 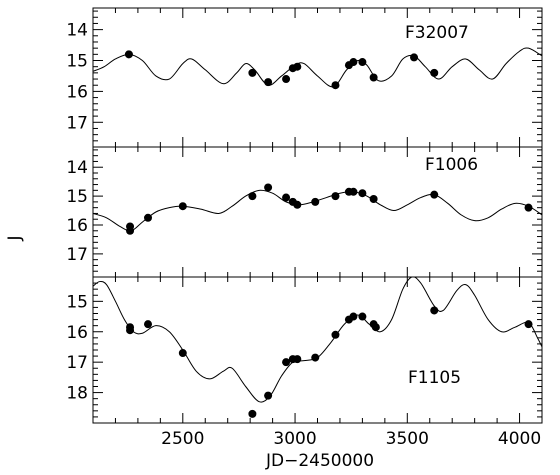 I want to click on x-tick-label: 3000, so click(x=294, y=439).